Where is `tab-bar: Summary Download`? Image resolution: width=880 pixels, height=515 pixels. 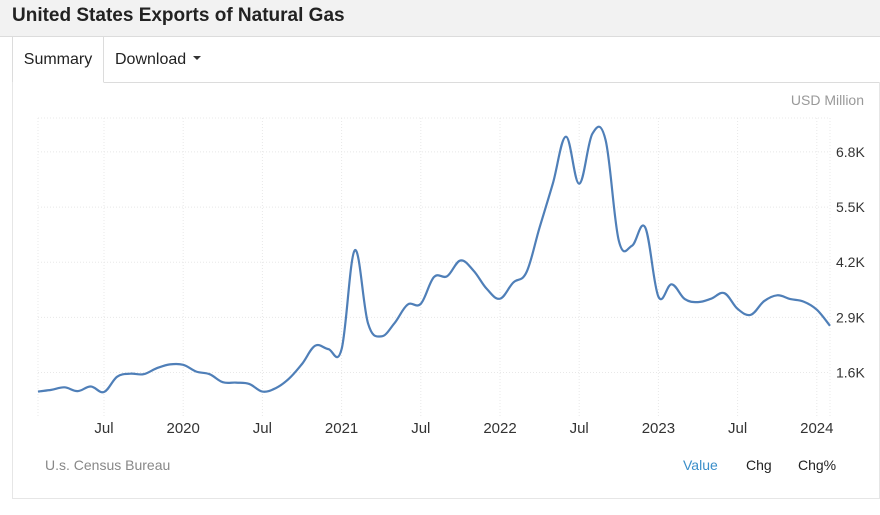
tab-bar: Summary Download is located at coordinates (446, 60).